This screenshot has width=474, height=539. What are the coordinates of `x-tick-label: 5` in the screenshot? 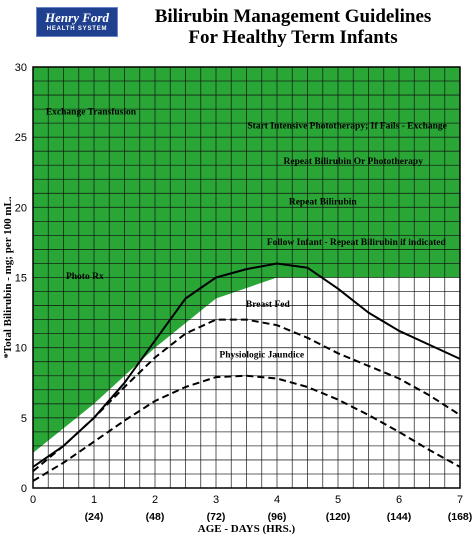 It's located at (338, 500).